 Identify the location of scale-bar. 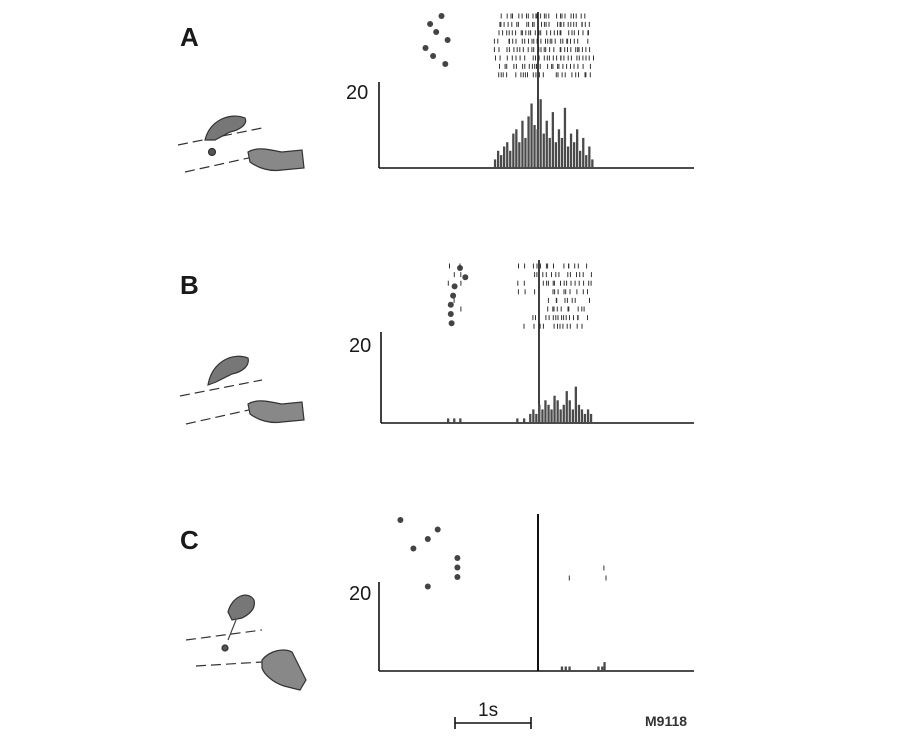
(493, 723).